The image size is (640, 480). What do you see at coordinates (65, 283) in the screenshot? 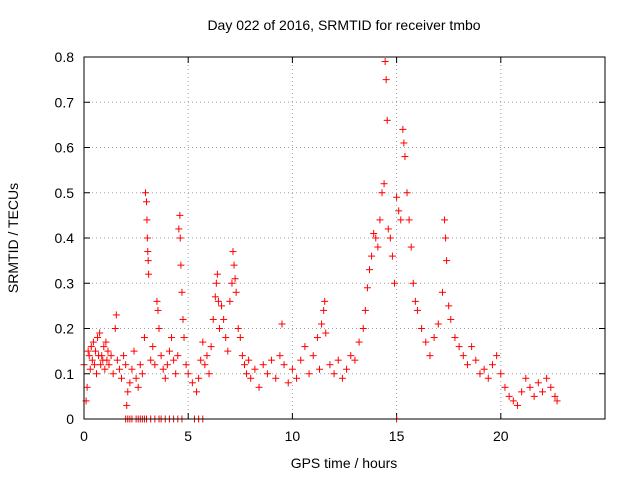
I see `y-tick-label: 0.3` at bounding box center [65, 283].